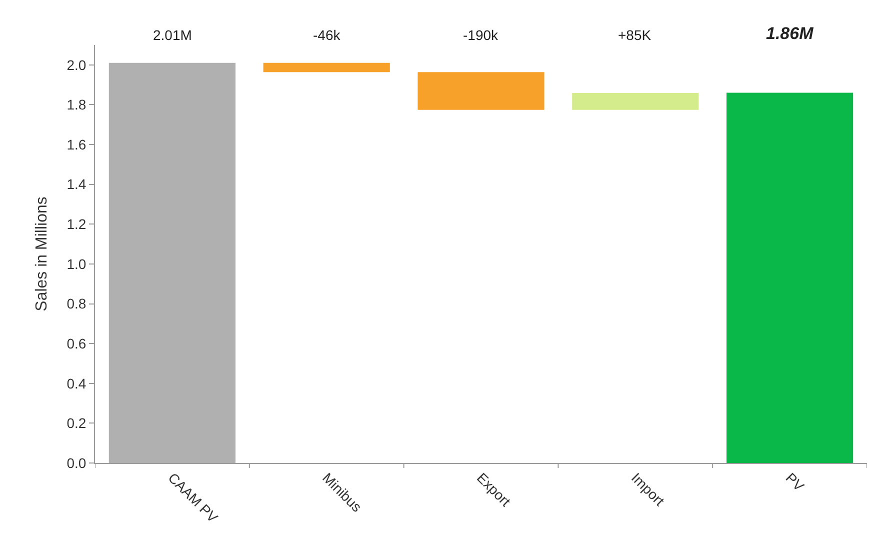  What do you see at coordinates (795, 482) in the screenshot?
I see `x-tick-label: PV` at bounding box center [795, 482].